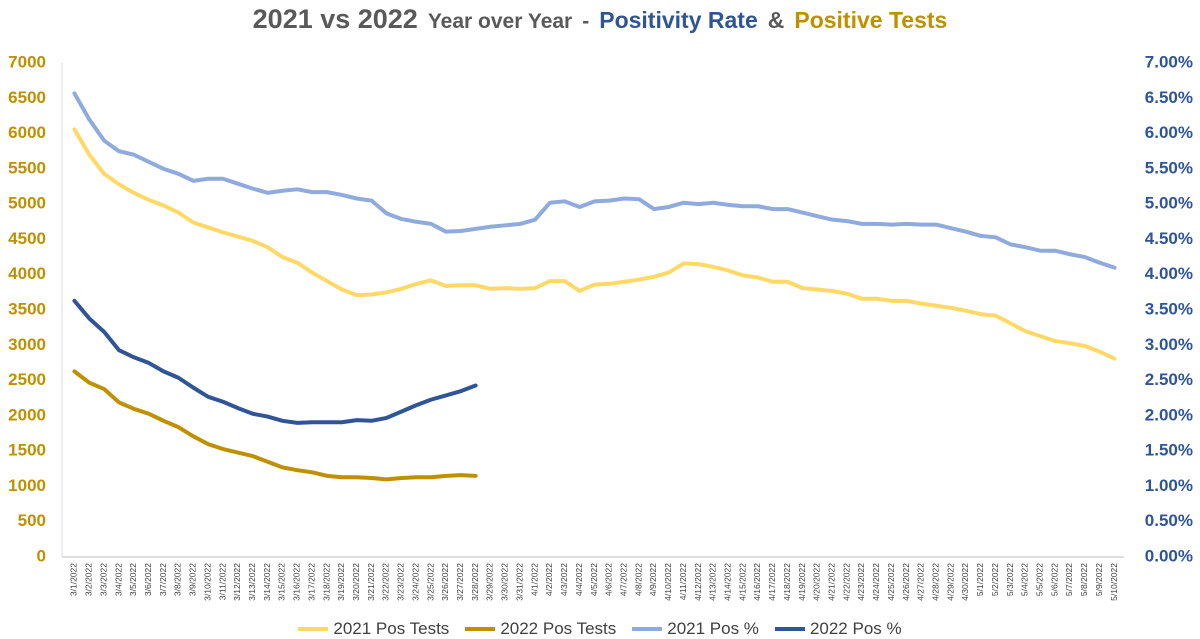  What do you see at coordinates (921, 582) in the screenshot?
I see `x-tick-label: 4/27/2022` at bounding box center [921, 582].